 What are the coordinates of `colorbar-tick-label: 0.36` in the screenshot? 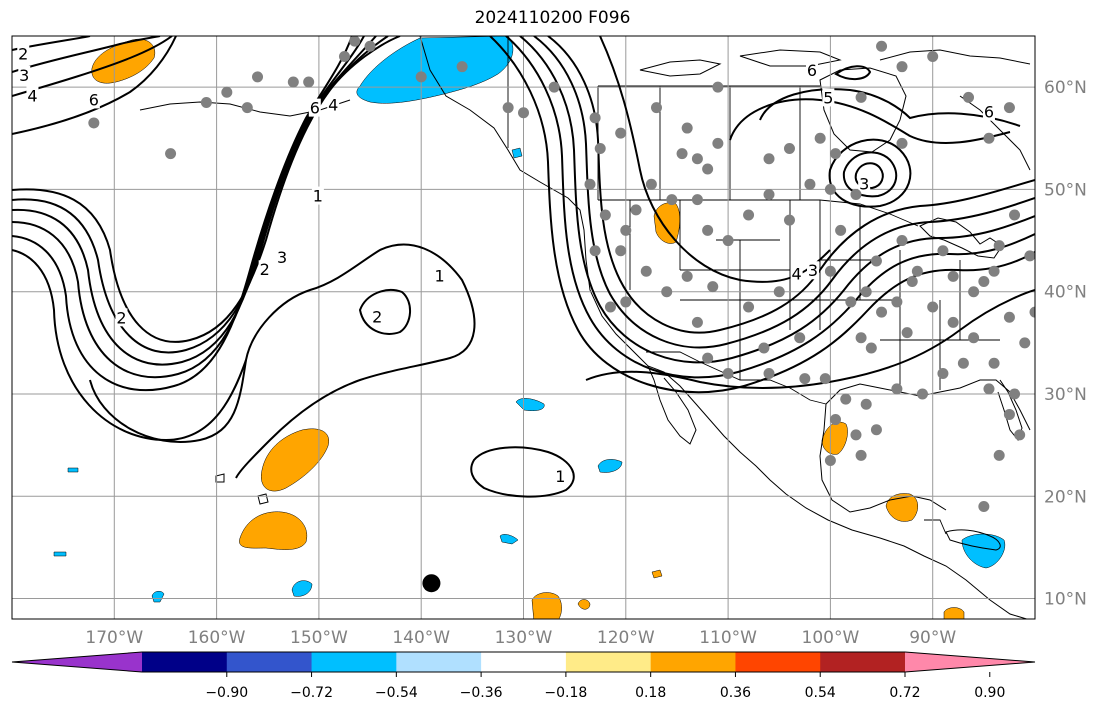 It's located at (735, 693).